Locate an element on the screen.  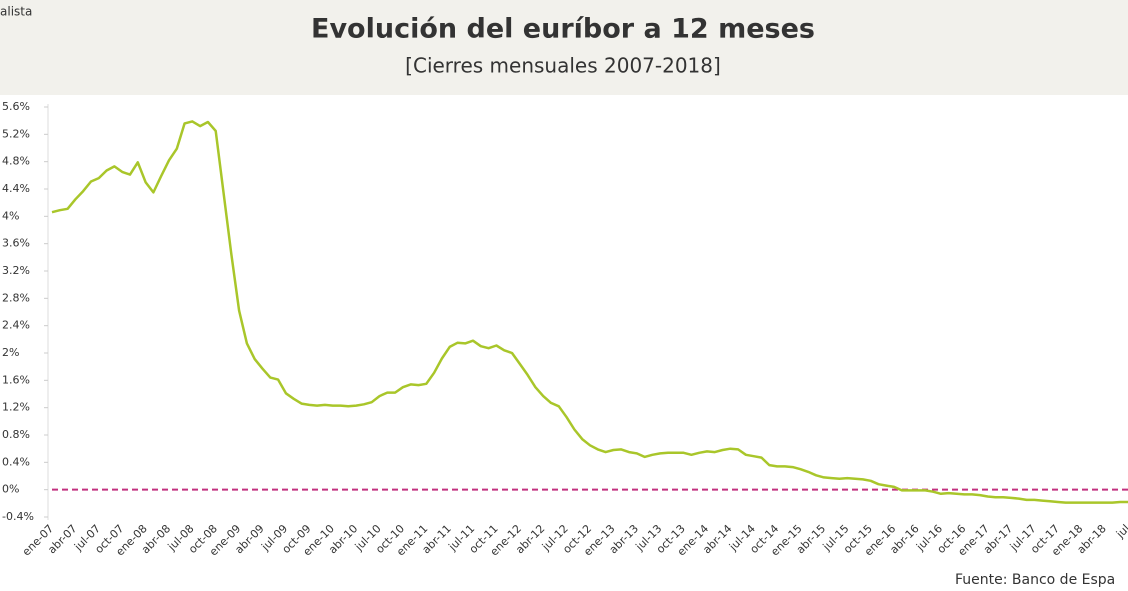
chart-subtitle: [Cierres mensuales 2007-2018] is located at coordinates (563, 66).